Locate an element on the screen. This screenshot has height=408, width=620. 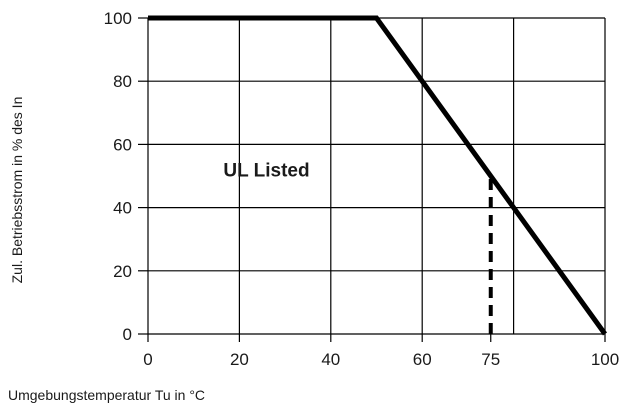
x-tick-label-100: 100 is located at coordinates (605, 359).